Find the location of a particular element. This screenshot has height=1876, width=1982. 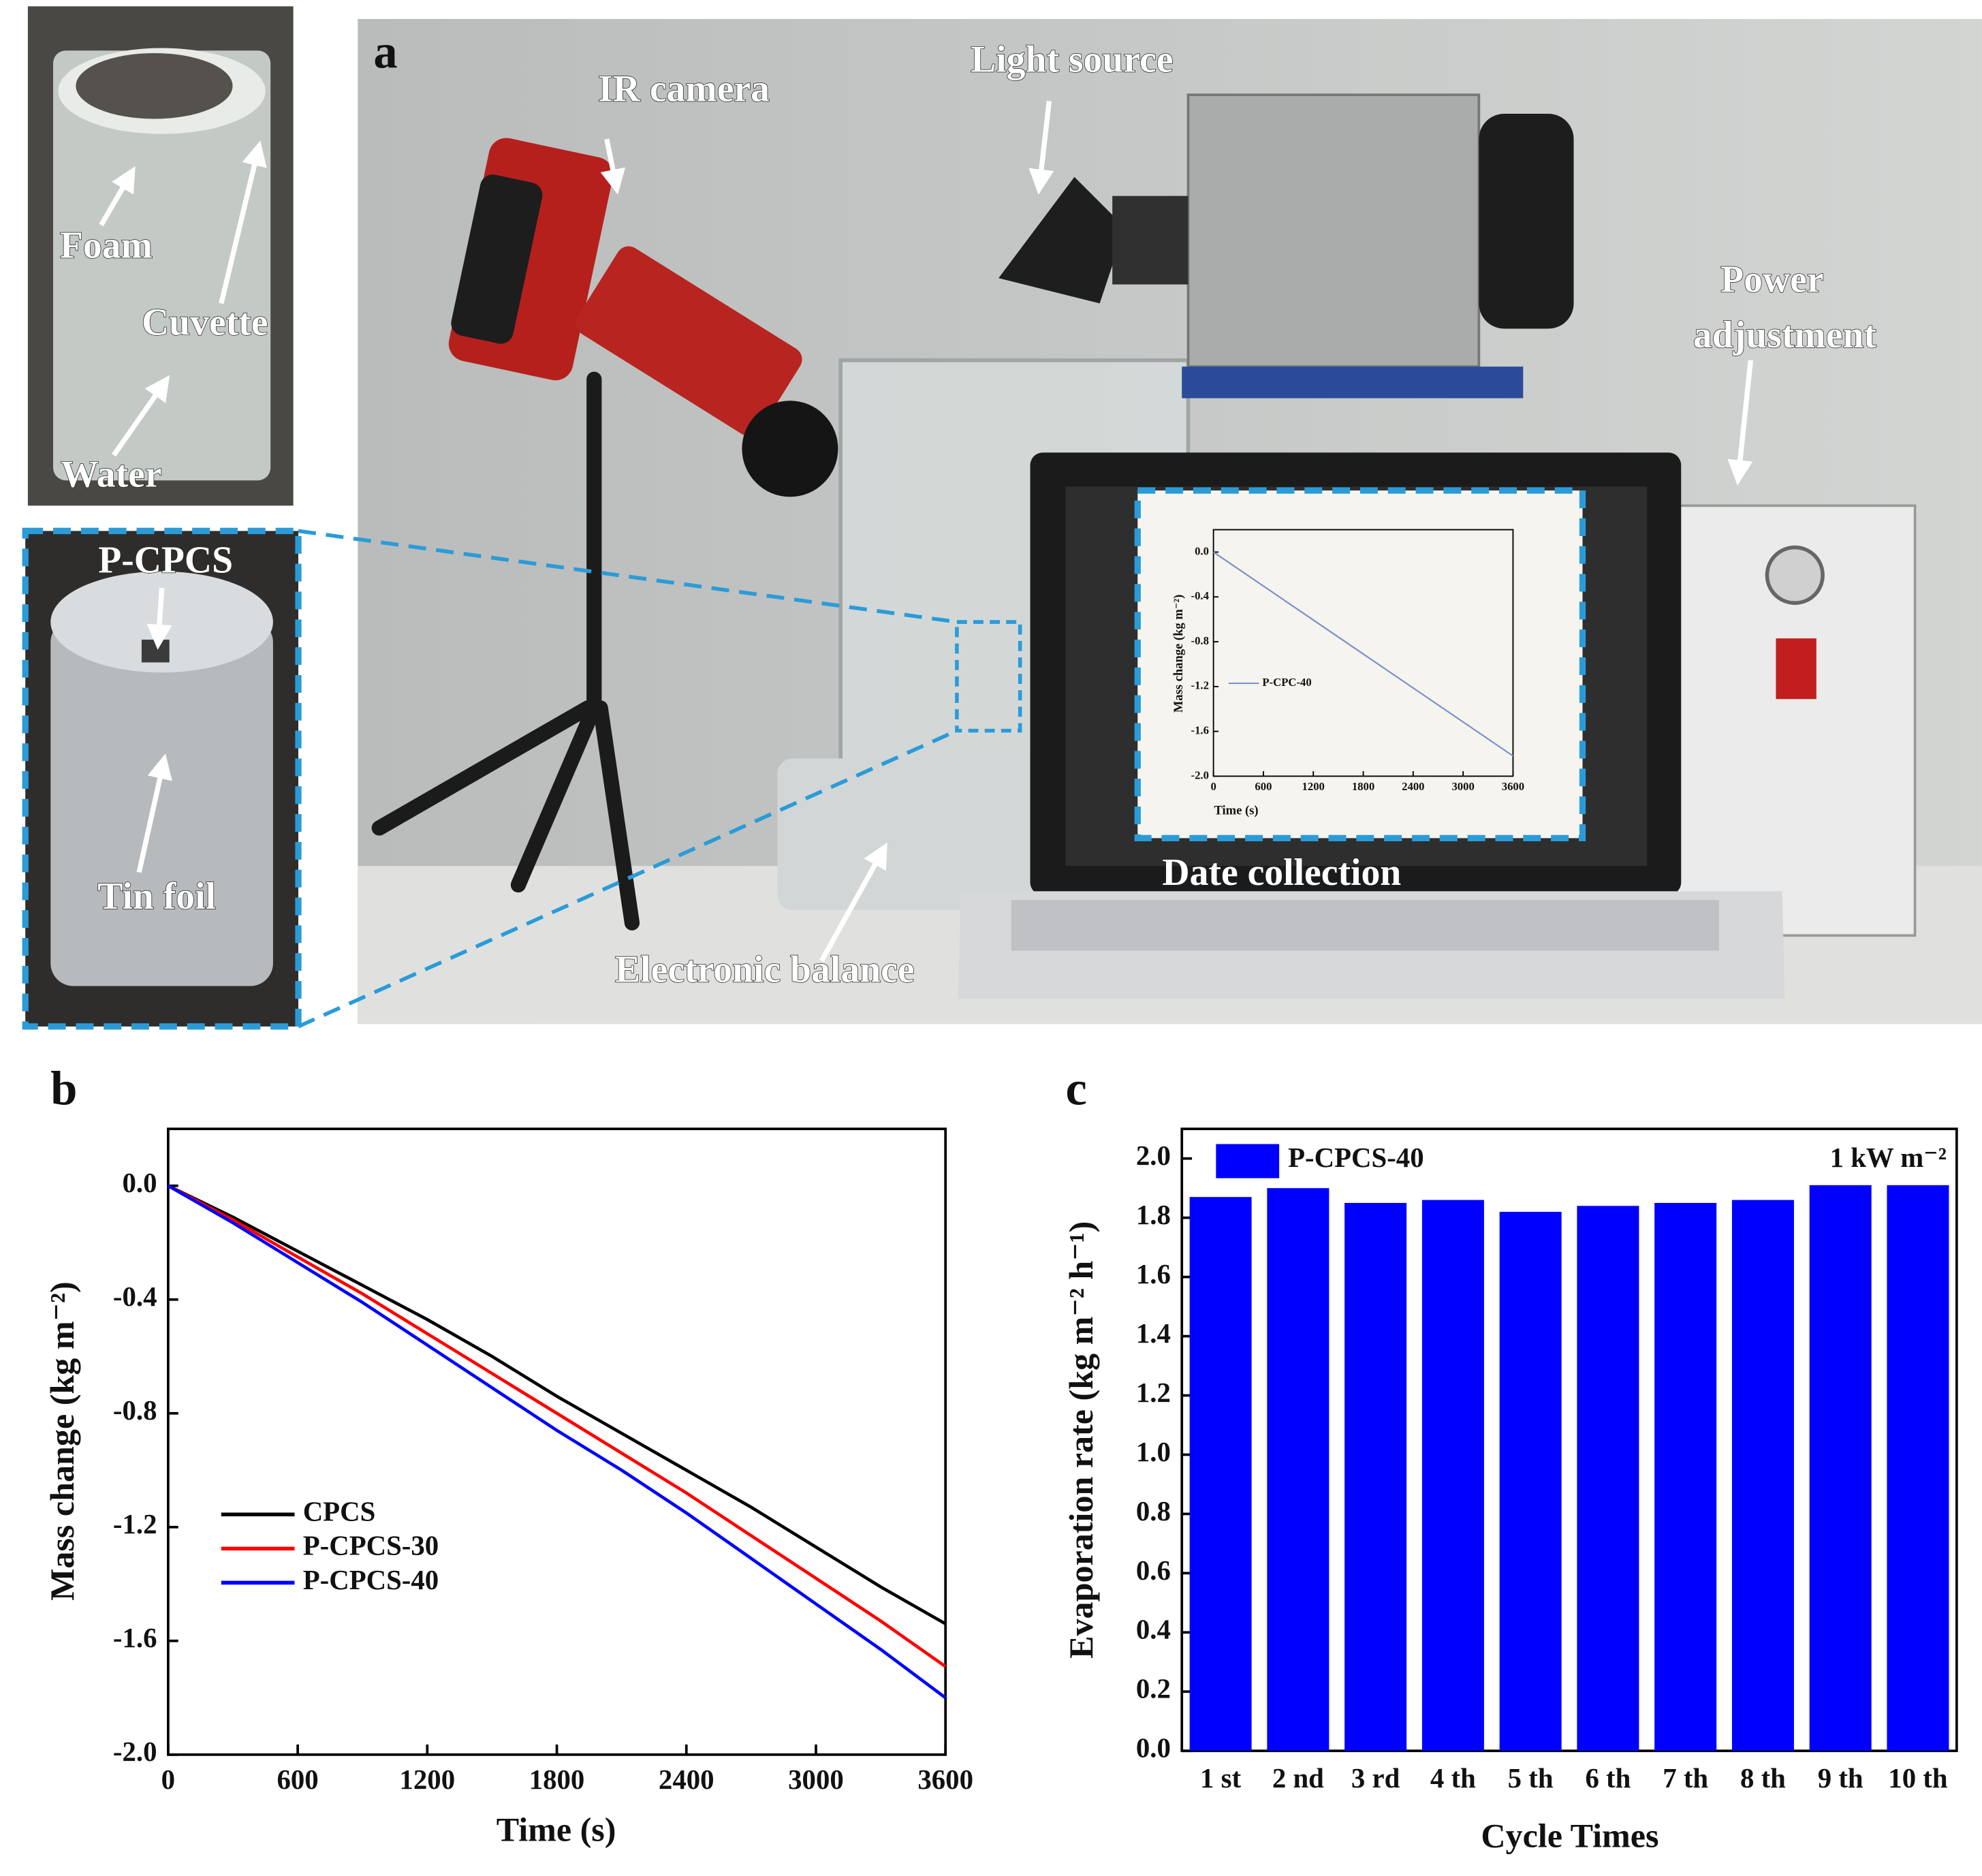

y-tick-label: 0.8 is located at coordinates (1153, 1512).